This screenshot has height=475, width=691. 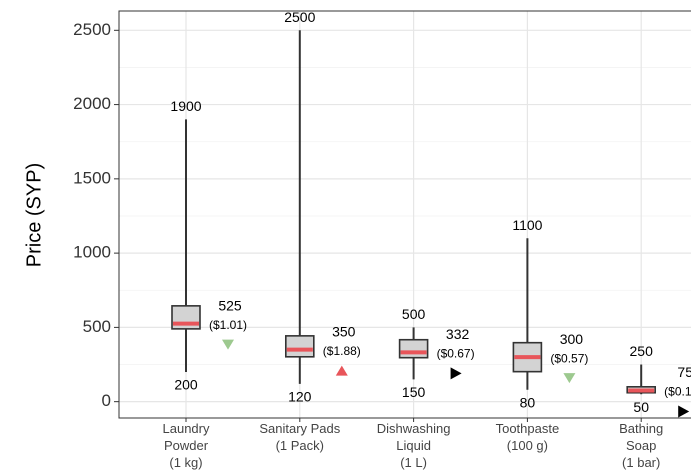 What do you see at coordinates (569, 358) in the screenshot?
I see `usd-label: ($0.57)` at bounding box center [569, 358].